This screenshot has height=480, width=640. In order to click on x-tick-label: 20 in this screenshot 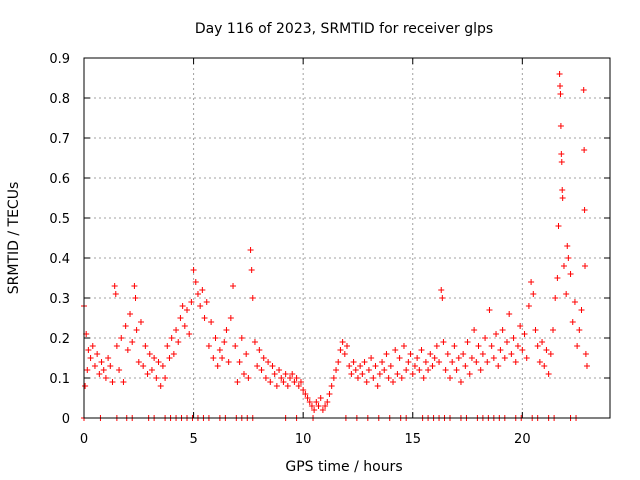, I will do `click(522, 439)`.